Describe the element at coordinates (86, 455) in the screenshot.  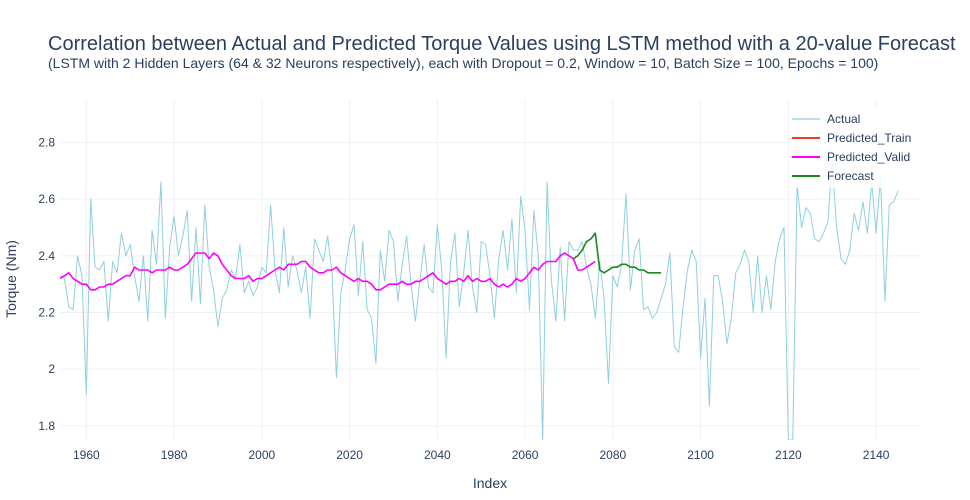
I see `x-tick-label: 1960` at that location.